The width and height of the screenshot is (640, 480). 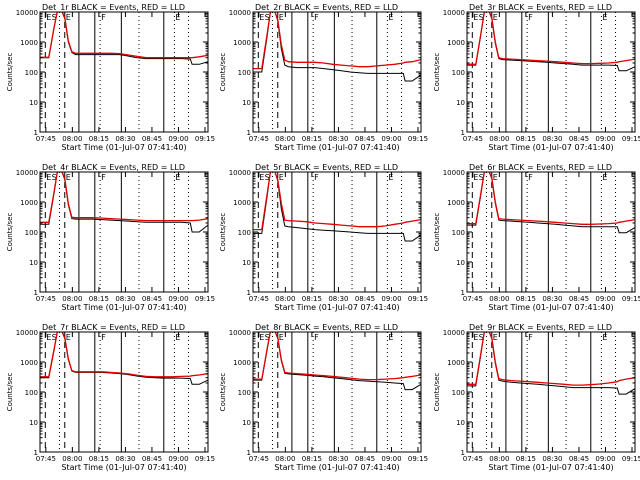 I want to click on y-tick-label: 10000, so click(x=454, y=13).